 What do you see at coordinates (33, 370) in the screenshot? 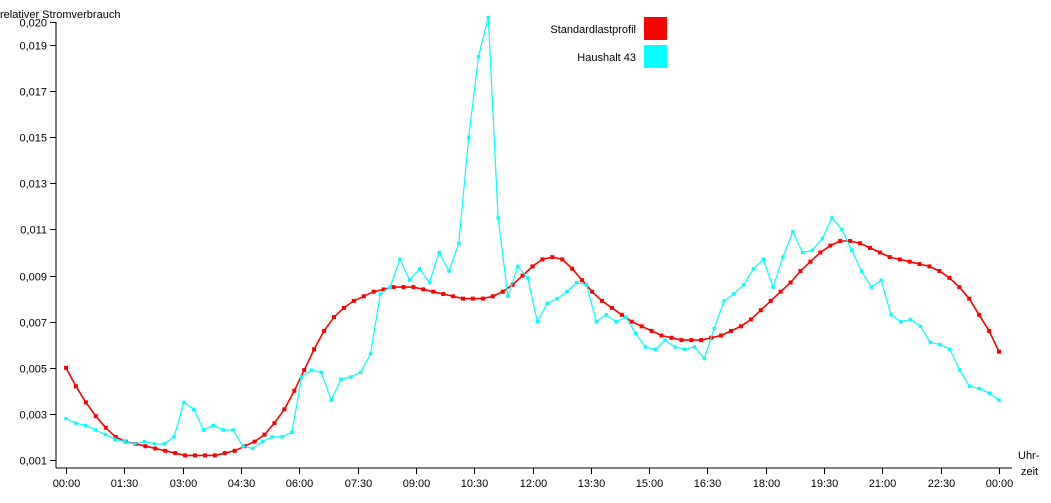
I see `y-tick-label: 0,005` at bounding box center [33, 370].